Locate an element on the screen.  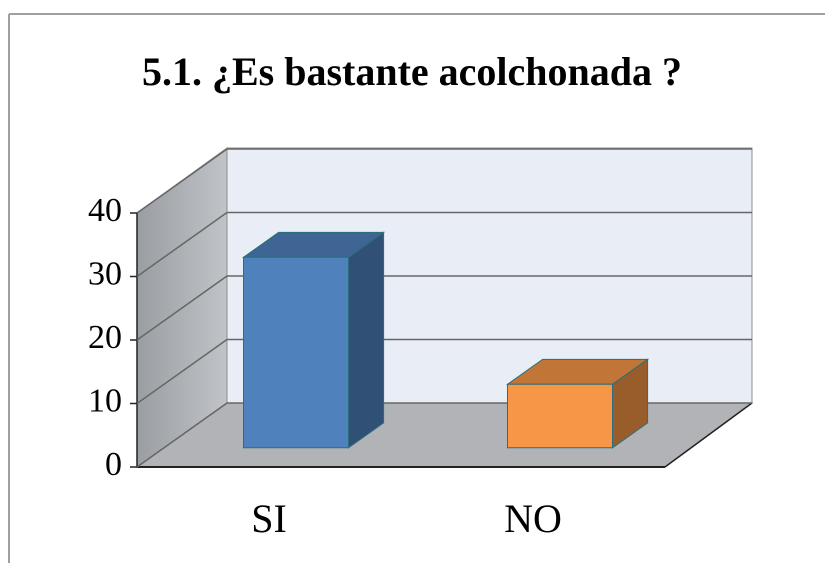
x-tick-label: NO is located at coordinates (533, 518).